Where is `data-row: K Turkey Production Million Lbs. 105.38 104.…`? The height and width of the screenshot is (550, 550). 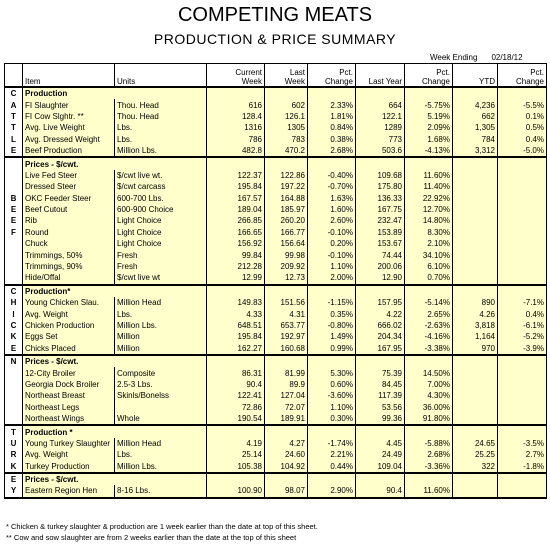
data-row: K Turkey Production Million Lbs. 105.38 104.… is located at coordinates (275, 466).